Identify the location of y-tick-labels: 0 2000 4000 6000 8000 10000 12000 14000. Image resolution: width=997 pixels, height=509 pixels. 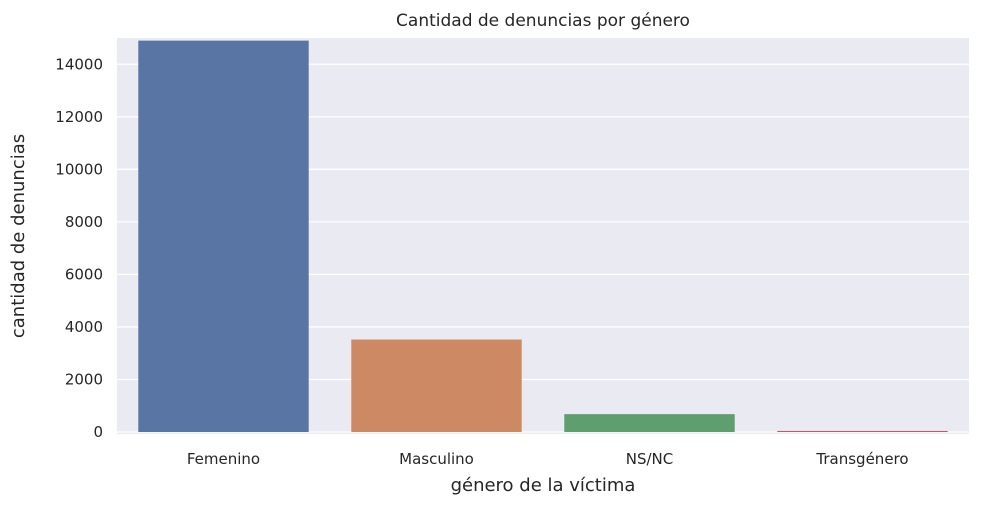
(79, 248).